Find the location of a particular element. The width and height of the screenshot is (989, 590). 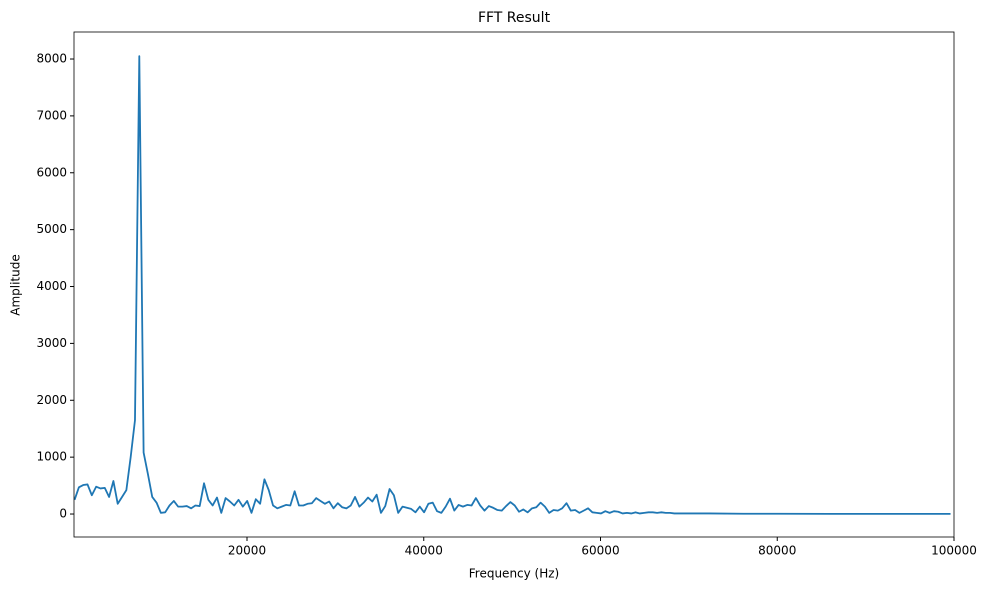

y-tick-label: 3000 is located at coordinates (51, 343).